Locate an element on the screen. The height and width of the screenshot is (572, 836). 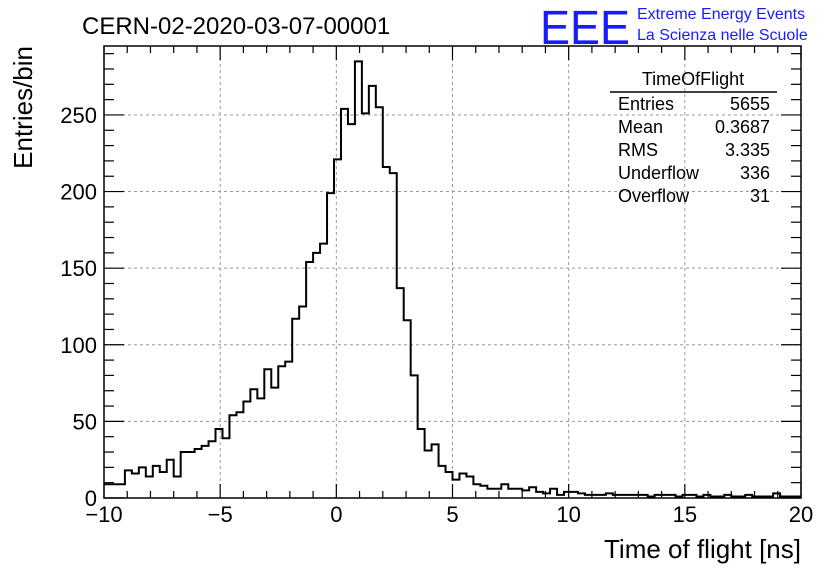
stats-row-value: 5655 is located at coordinates (750, 104).